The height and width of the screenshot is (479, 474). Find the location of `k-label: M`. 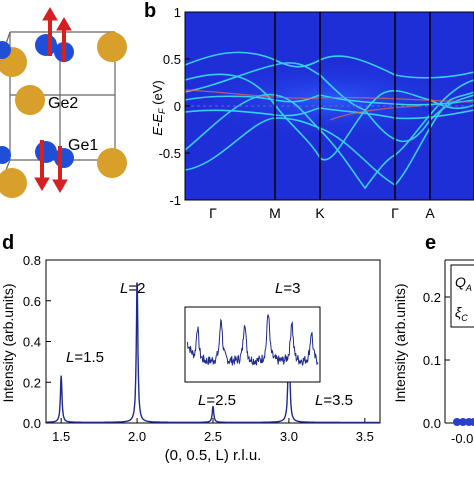

k-label: M is located at coordinates (275, 213).